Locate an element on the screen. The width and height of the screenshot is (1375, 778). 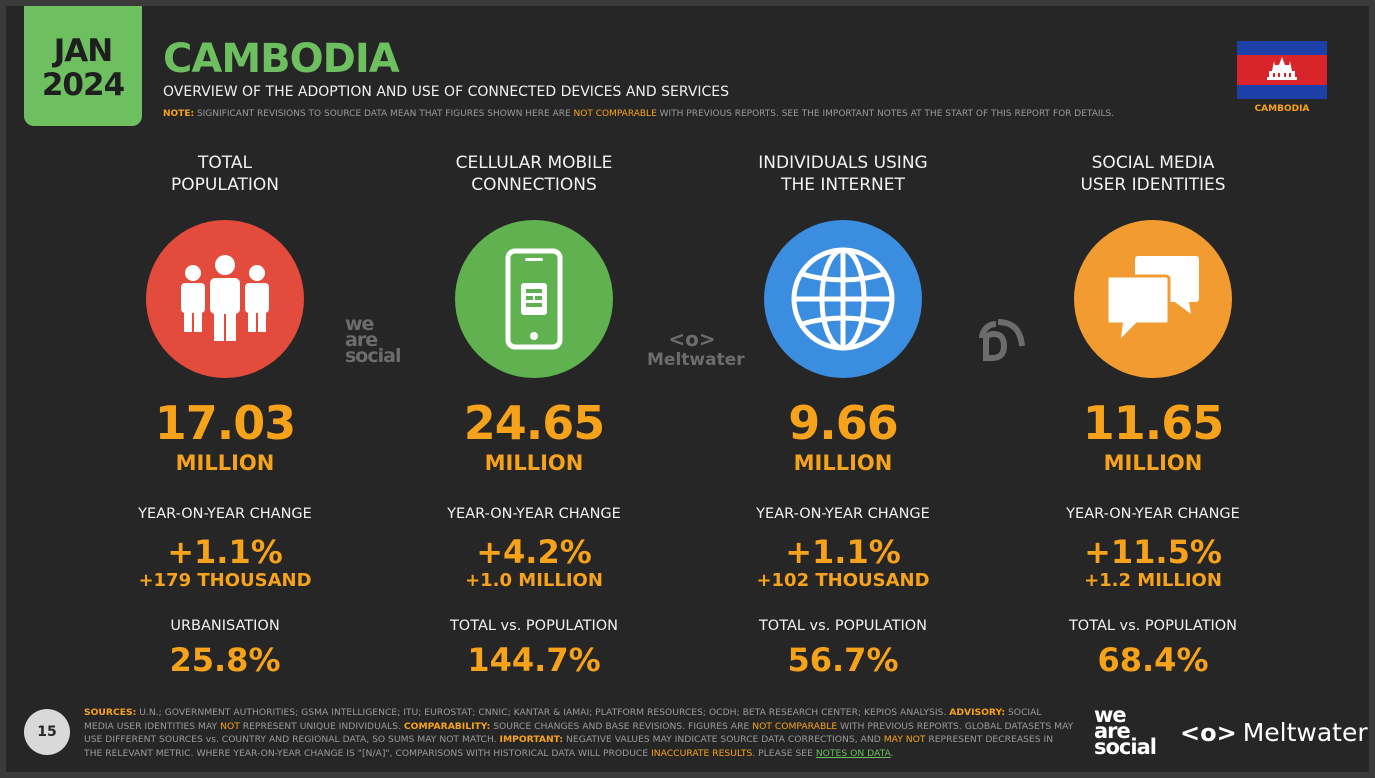
mobile-phone-icon is located at coordinates (534, 299).